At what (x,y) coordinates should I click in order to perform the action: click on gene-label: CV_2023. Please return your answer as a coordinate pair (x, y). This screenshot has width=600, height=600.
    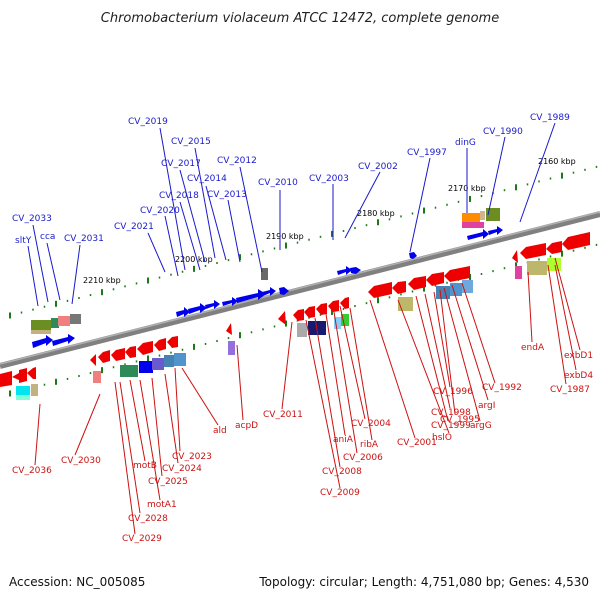
    Looking at the image, I should click on (192, 457).